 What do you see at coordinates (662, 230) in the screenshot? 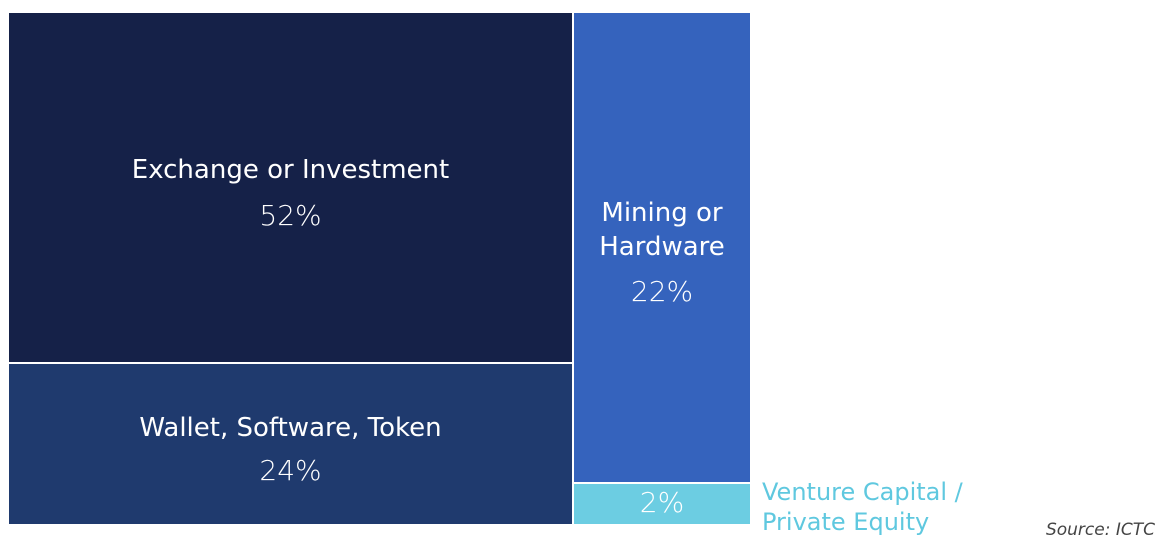
I see `category-label: Mining or Hardware` at bounding box center [662, 230].